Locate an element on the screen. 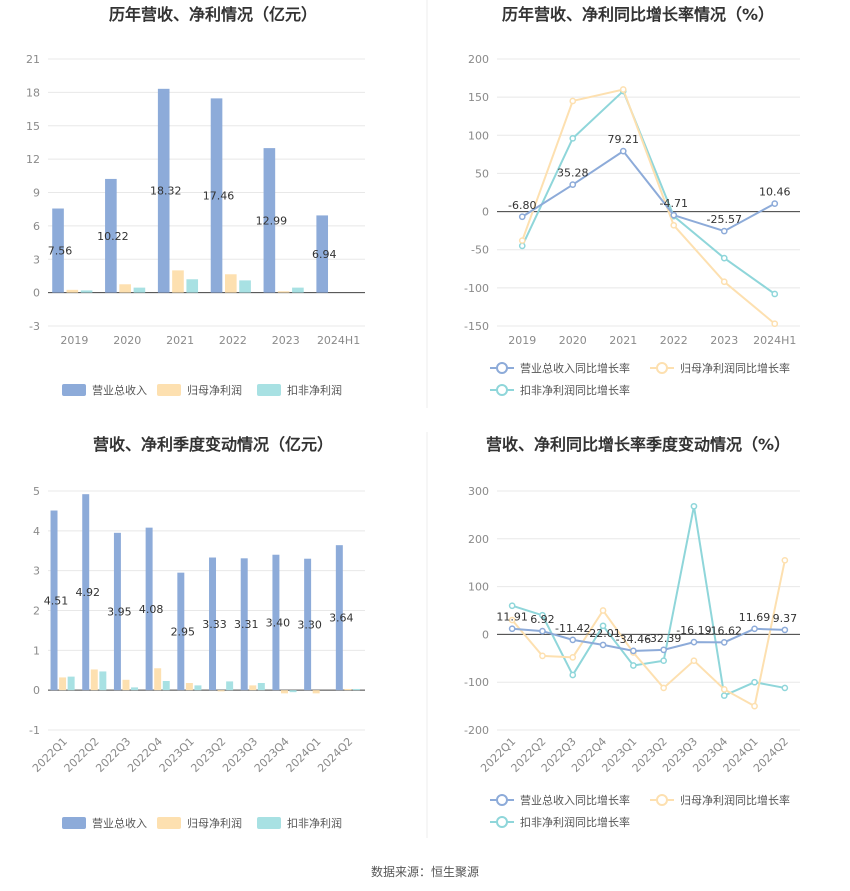 The height and width of the screenshot is (891, 850). data-label: 3.33 is located at coordinates (214, 624).